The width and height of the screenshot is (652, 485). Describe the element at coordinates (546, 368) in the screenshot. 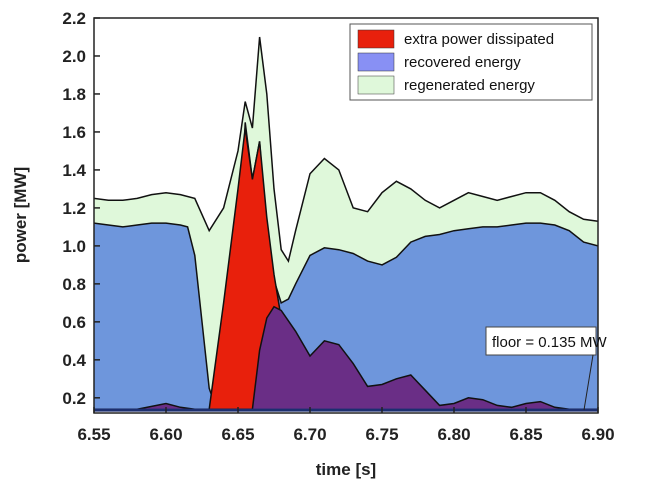

I see `floor-annotation: floor = 0.135 MW` at that location.